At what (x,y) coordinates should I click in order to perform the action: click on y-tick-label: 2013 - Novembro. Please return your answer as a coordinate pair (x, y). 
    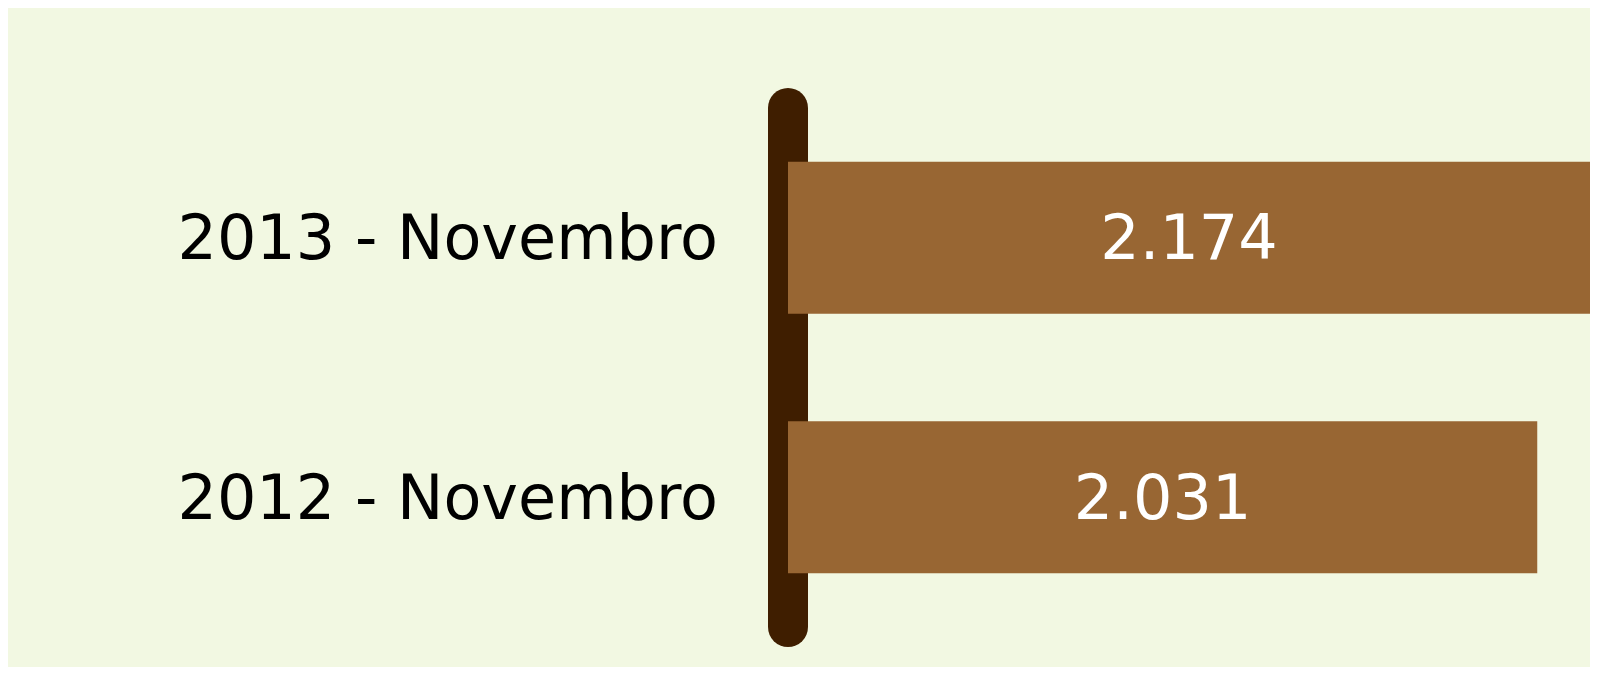
    Looking at the image, I should click on (447, 238).